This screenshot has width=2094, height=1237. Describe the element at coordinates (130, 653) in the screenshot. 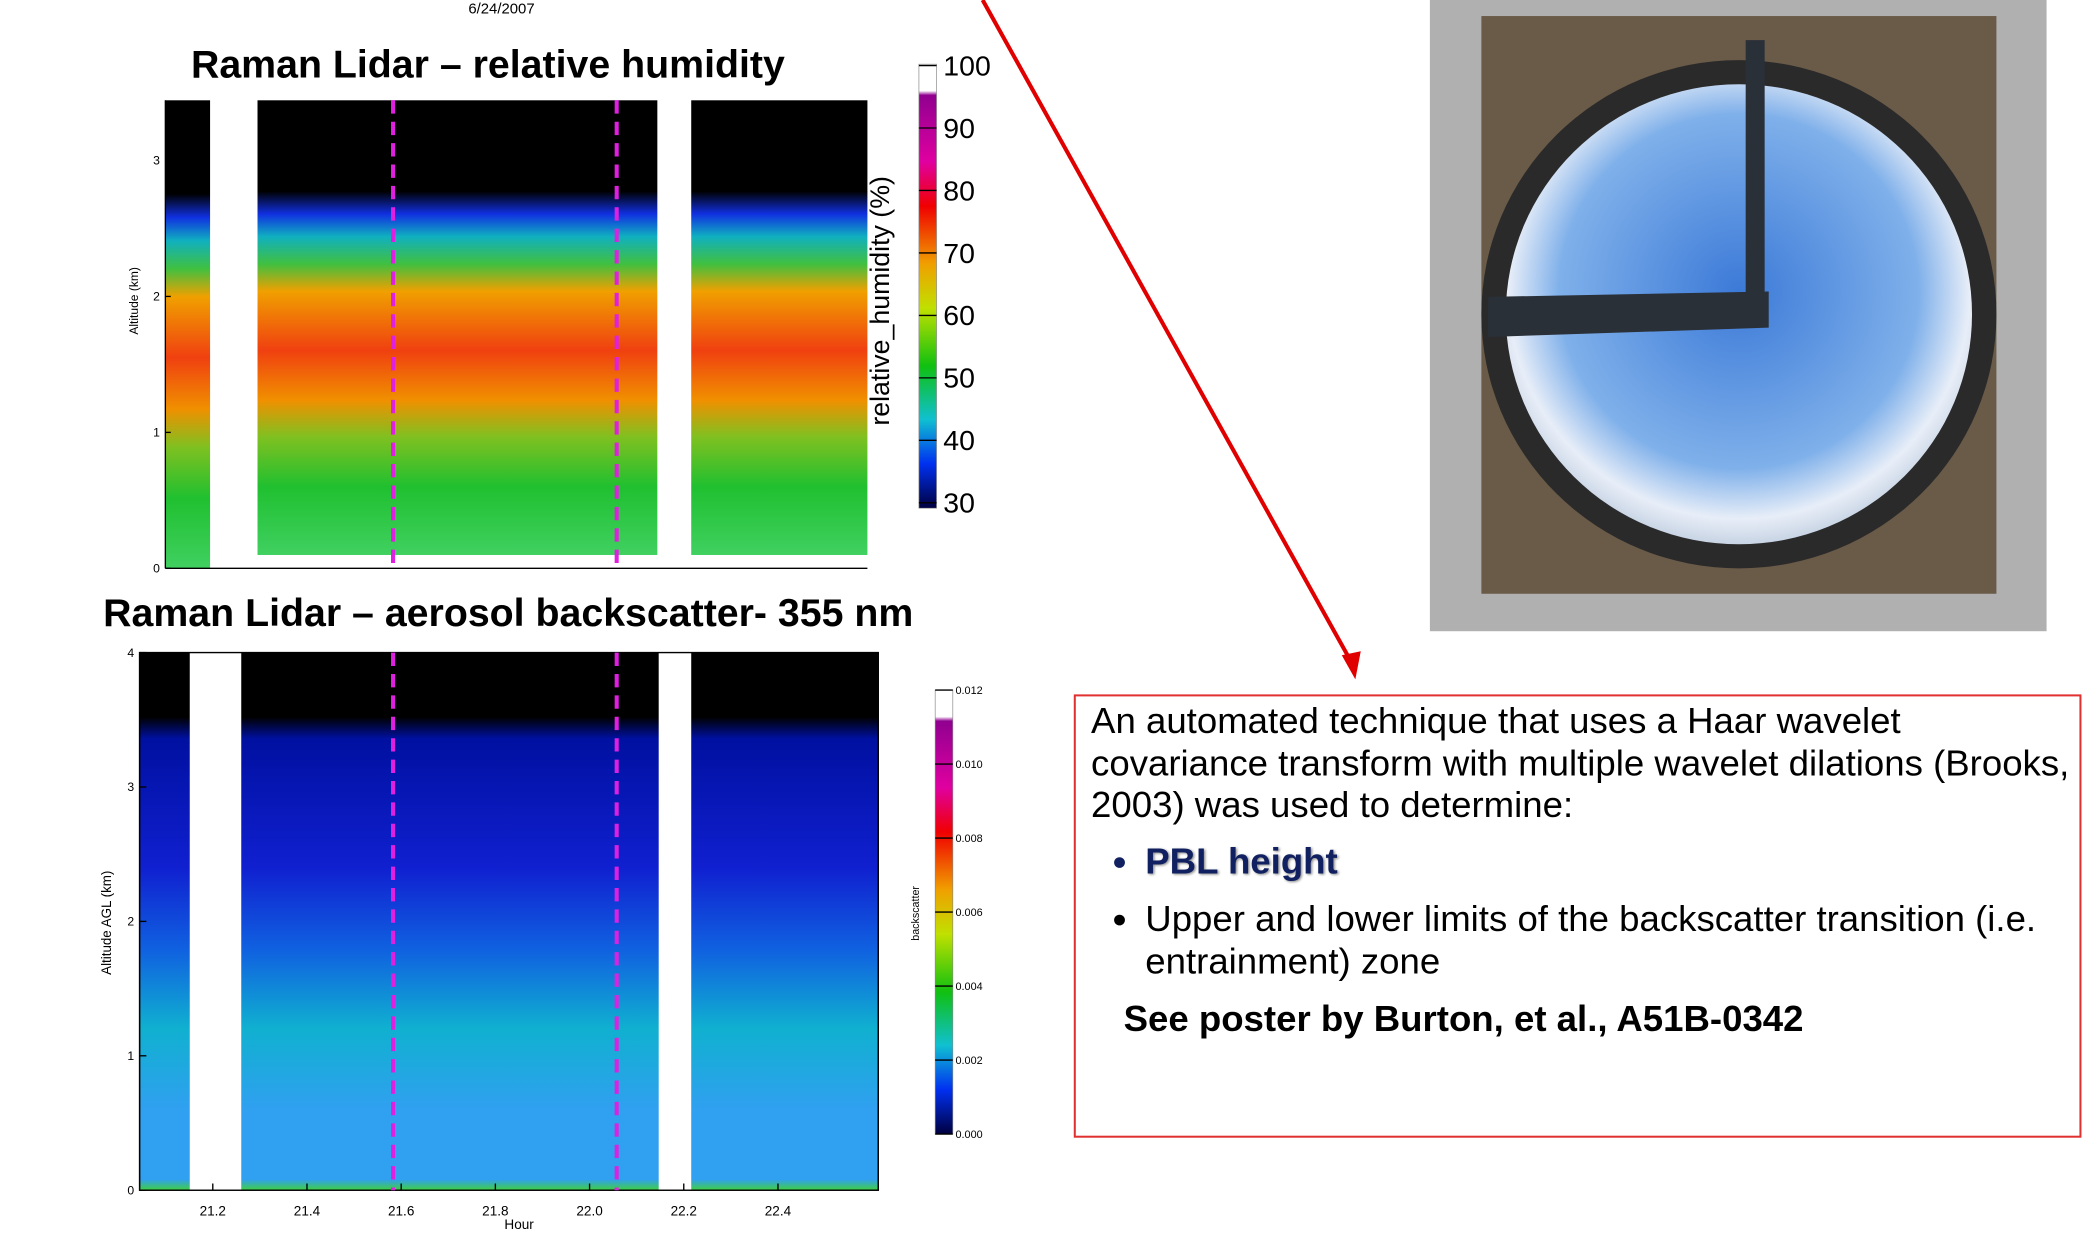

I see `tick-label: 4` at that location.